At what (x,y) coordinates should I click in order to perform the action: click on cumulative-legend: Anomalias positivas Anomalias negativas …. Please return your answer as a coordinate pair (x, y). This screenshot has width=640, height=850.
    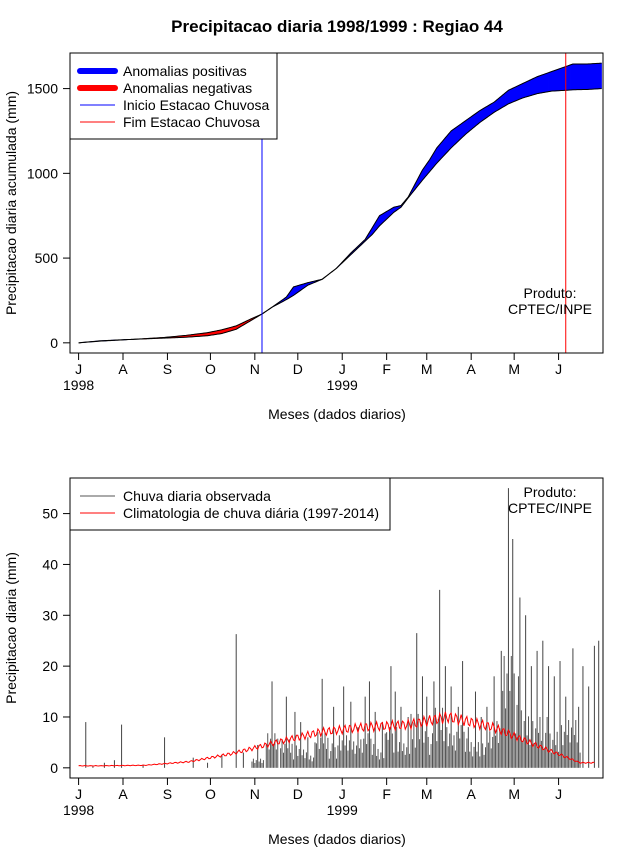
    Looking at the image, I should click on (173, 96).